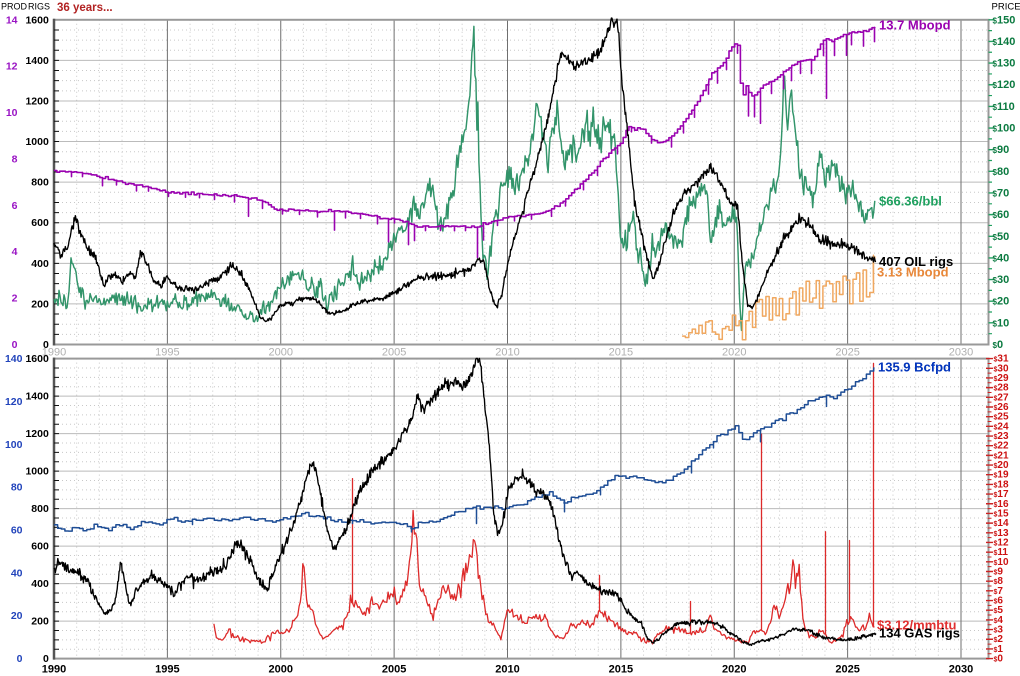  What do you see at coordinates (14, 402) in the screenshot?
I see `svg-text: 120` at bounding box center [14, 402].